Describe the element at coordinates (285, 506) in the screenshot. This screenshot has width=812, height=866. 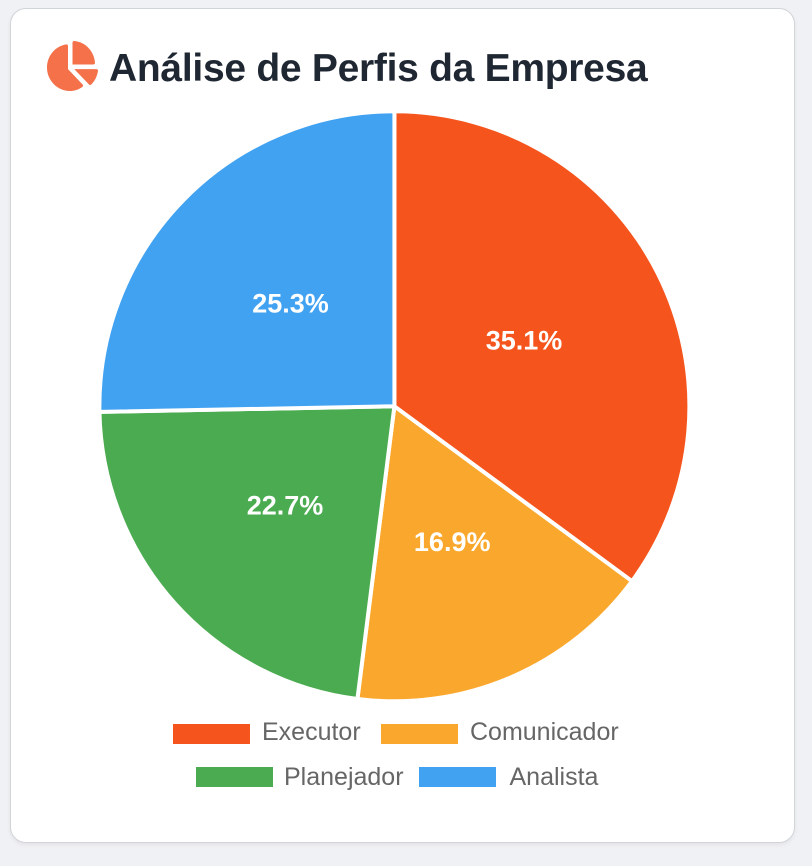
I see `svg-text: 22.7%` at that location.